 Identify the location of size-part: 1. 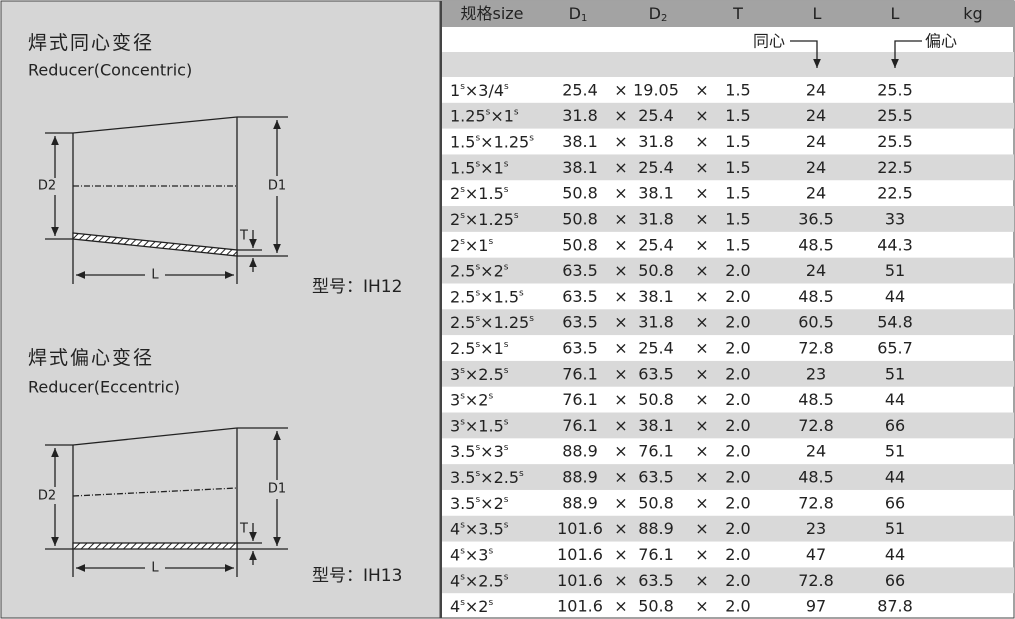
(455, 89).